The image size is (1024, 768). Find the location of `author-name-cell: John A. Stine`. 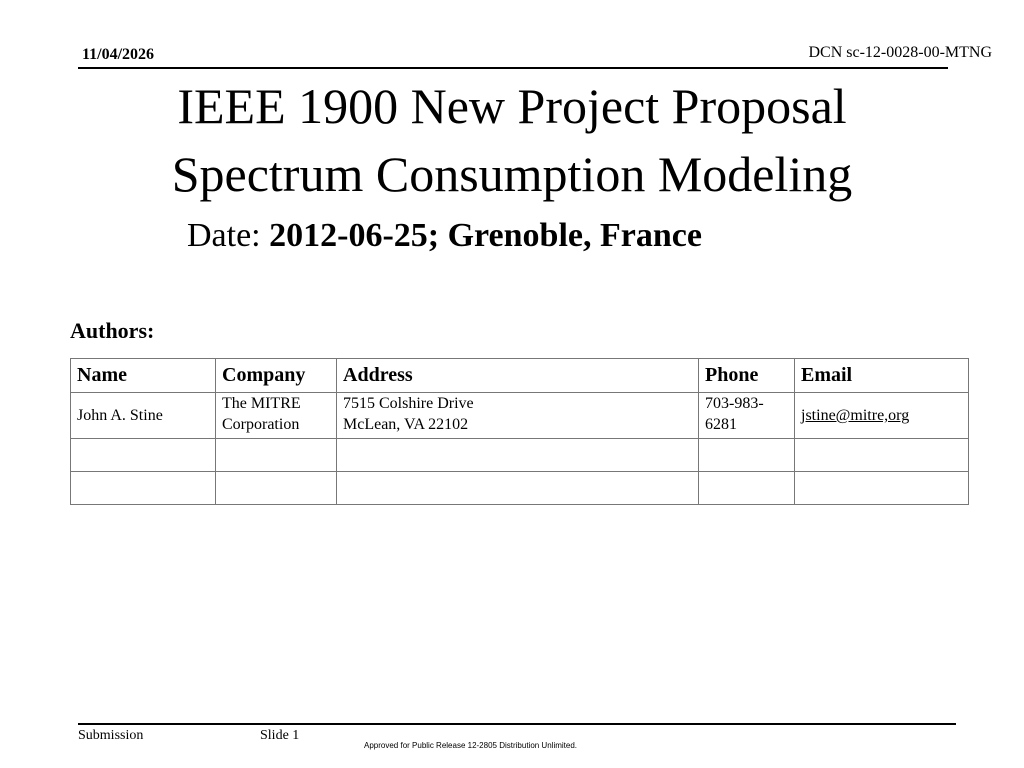

author-name-cell: John A. Stine is located at coordinates (143, 415).